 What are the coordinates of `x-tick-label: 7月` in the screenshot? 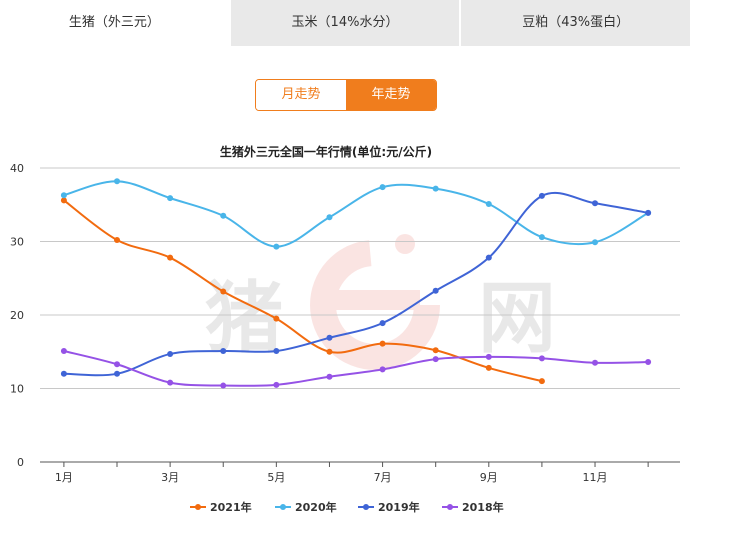 It's located at (383, 477).